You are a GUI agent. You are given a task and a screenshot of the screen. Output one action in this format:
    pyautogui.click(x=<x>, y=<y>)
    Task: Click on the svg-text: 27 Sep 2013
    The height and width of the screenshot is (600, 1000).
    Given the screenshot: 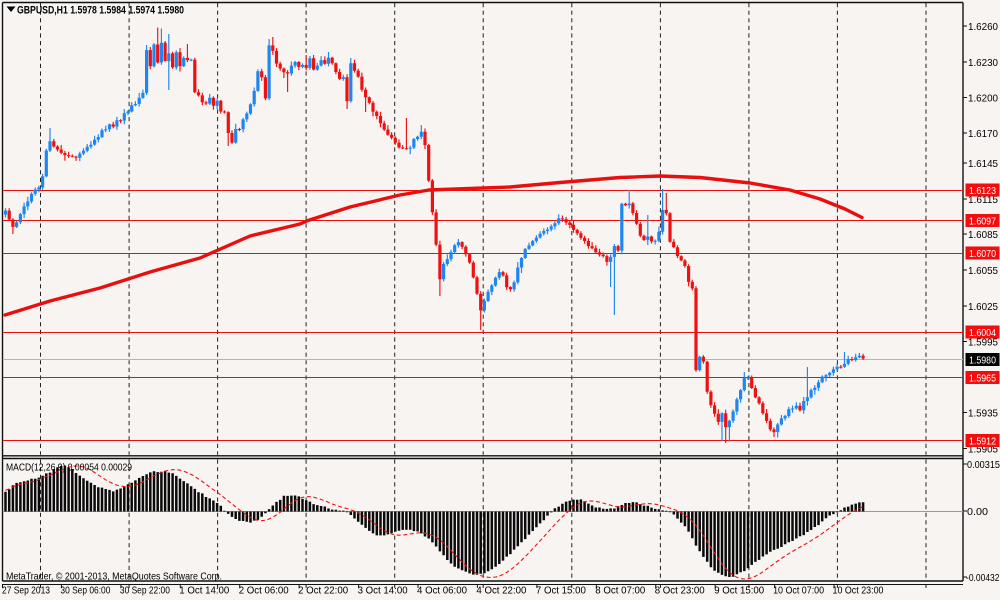 What is the action you would take?
    pyautogui.click(x=26, y=591)
    